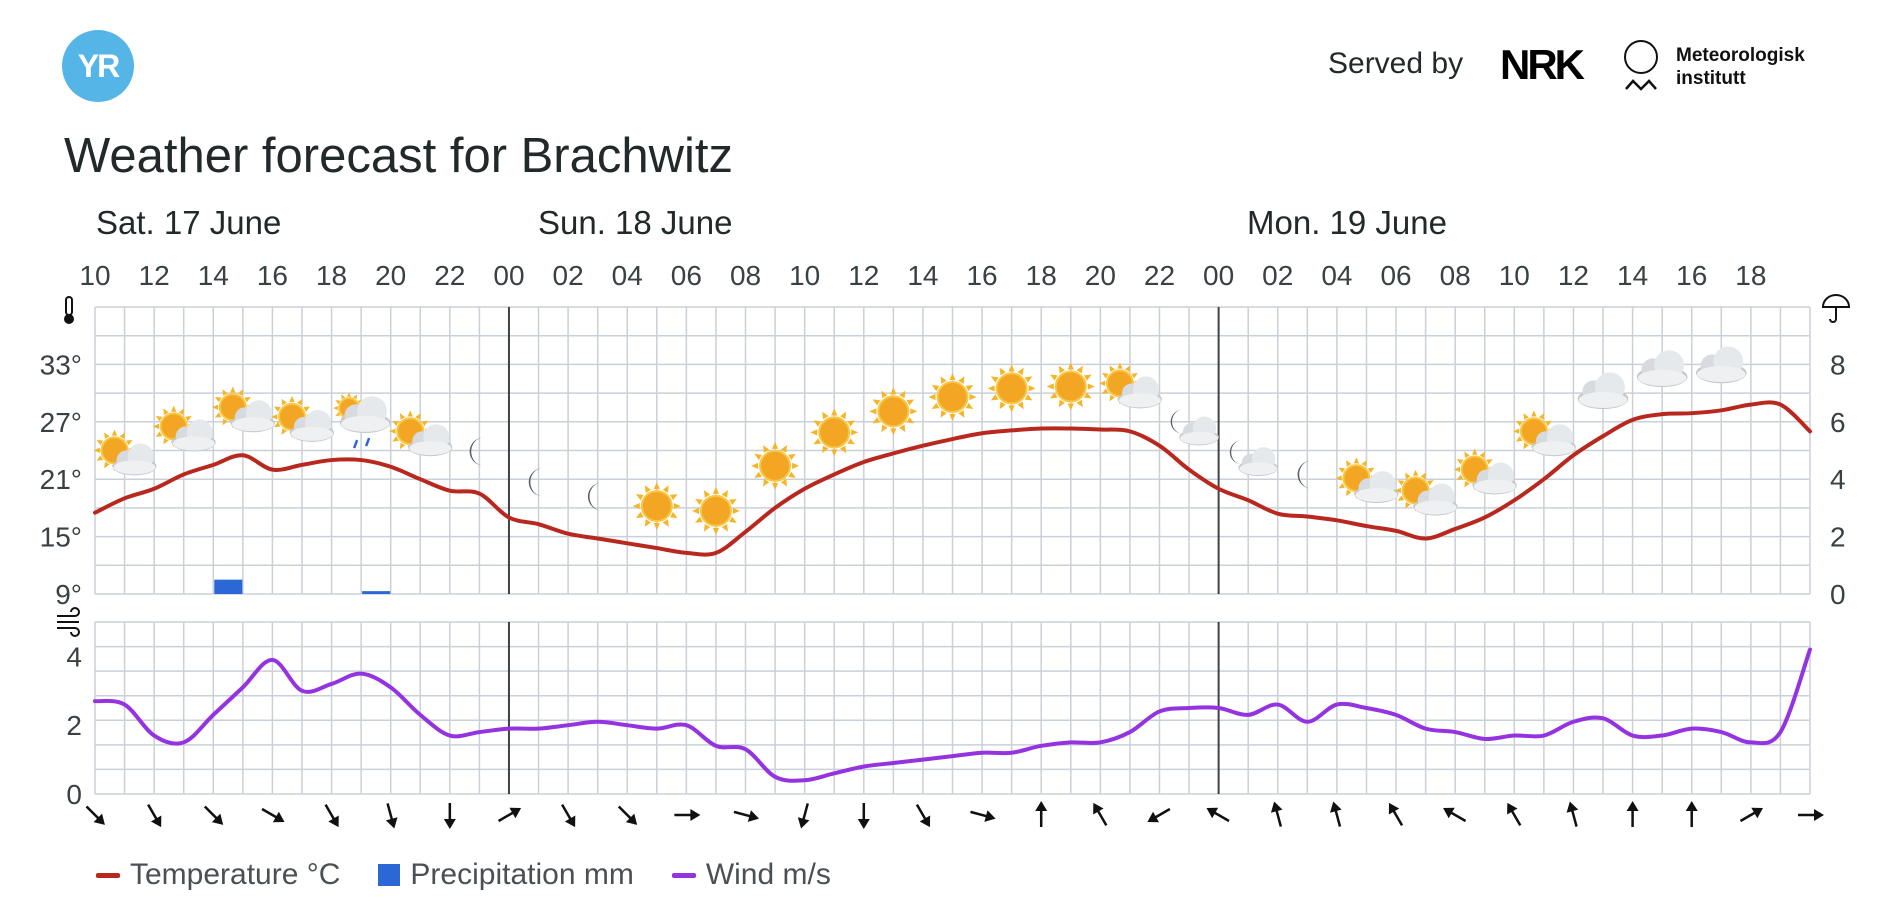 The image size is (1882, 901). What do you see at coordinates (68, 594) in the screenshot?
I see `temp-axis-tick: 9°` at bounding box center [68, 594].